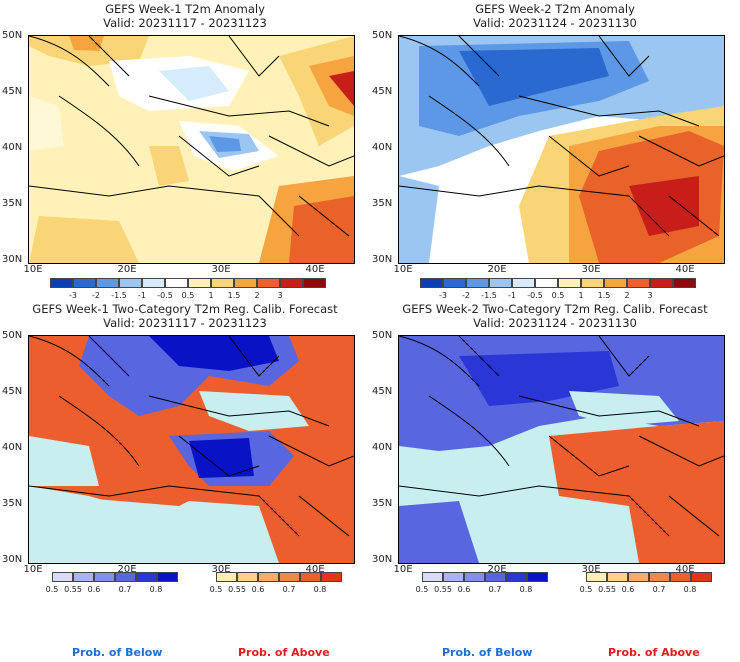 Image resolution: width=740 pixels, height=662 pixels. What do you see at coordinates (497, 569) in the screenshot?
I see `lon-tick-label: 20E` at bounding box center [497, 569].